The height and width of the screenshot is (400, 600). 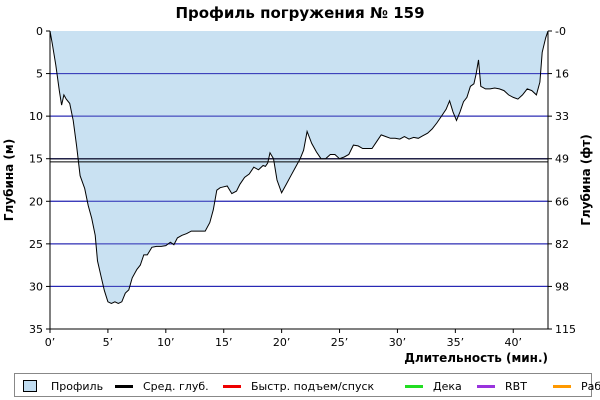 What do you see at coordinates (590, 386) in the screenshot?
I see `legend-label: Раб.` at bounding box center [590, 386].